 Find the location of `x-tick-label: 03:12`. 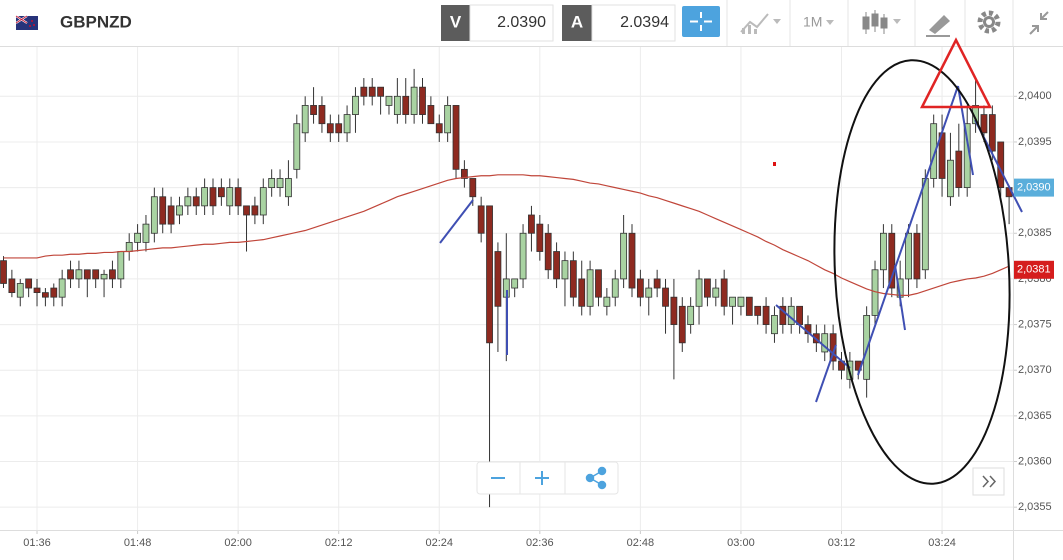

x-tick-label: 03:12 is located at coordinates (842, 543).